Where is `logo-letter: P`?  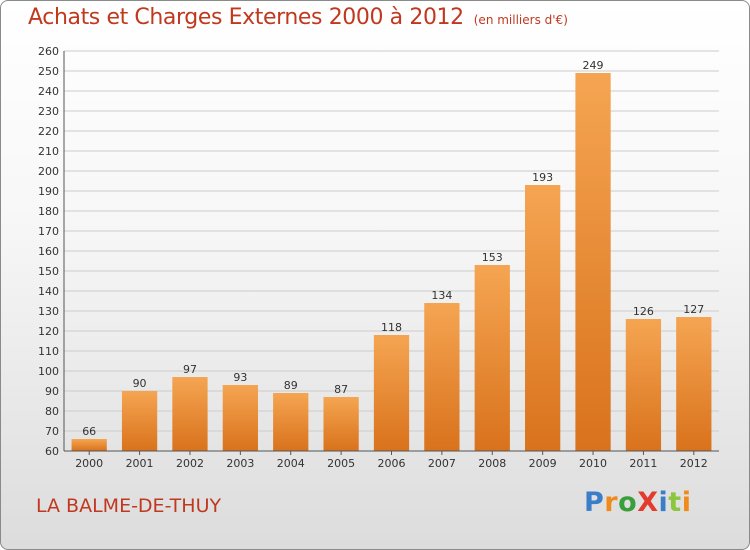 logo-letter: P is located at coordinates (594, 502).